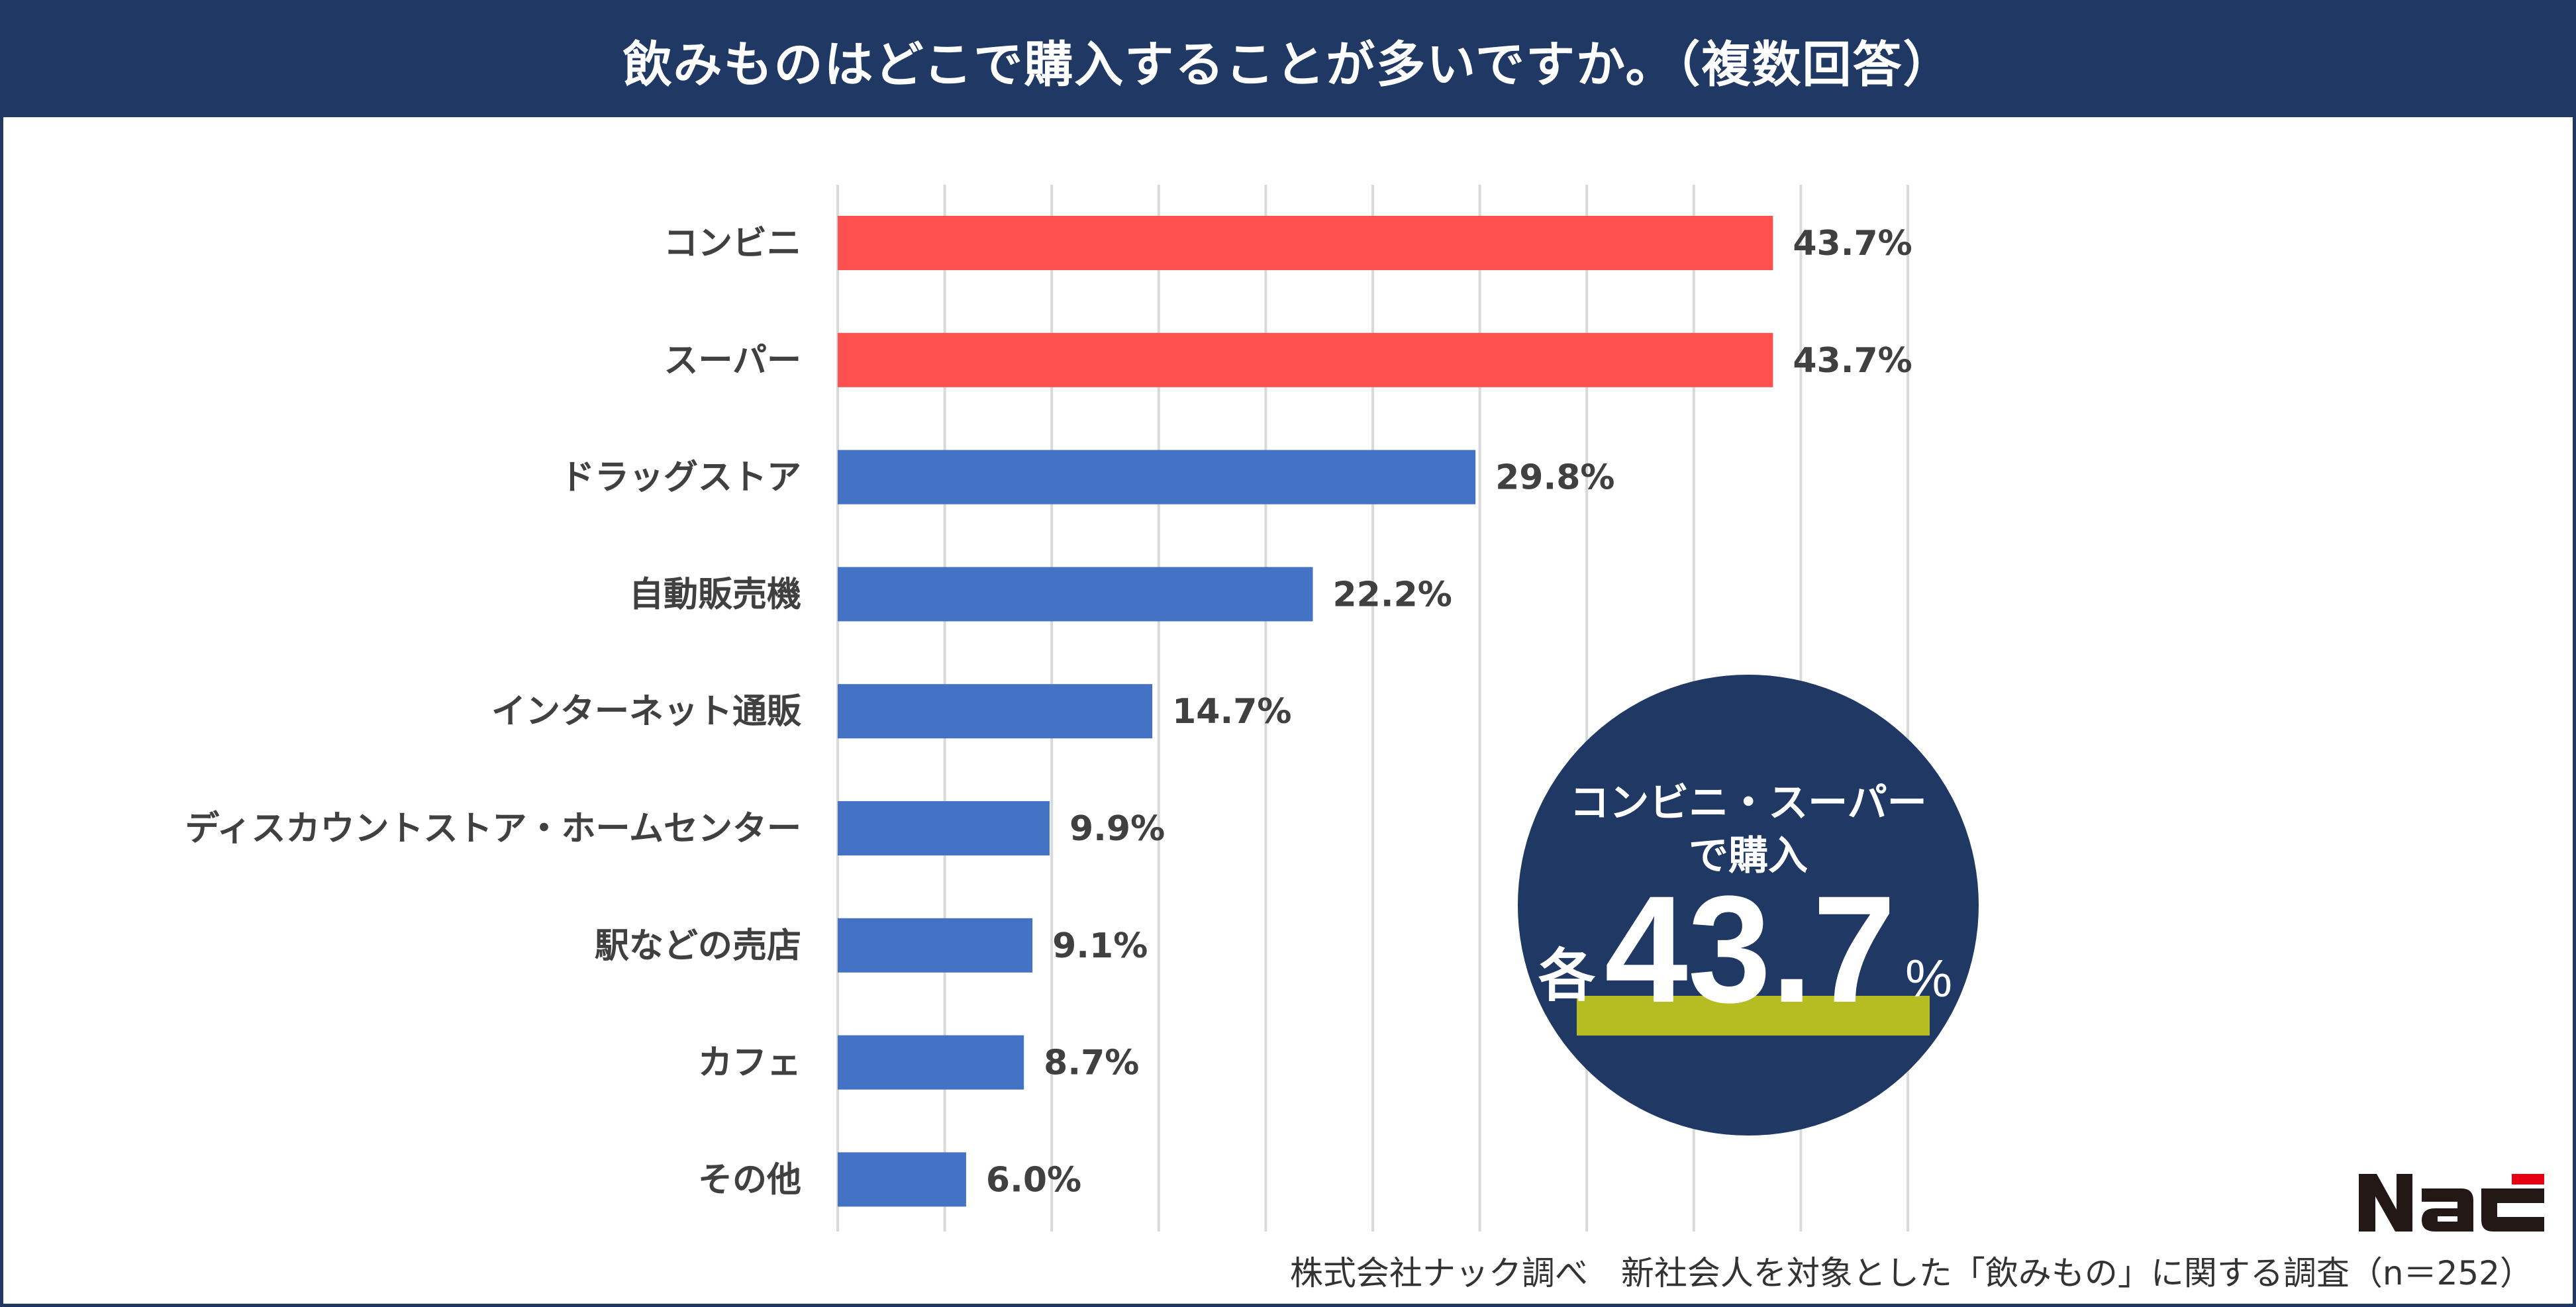  I want to click on category-label: ドラッグストア, so click(680, 478).